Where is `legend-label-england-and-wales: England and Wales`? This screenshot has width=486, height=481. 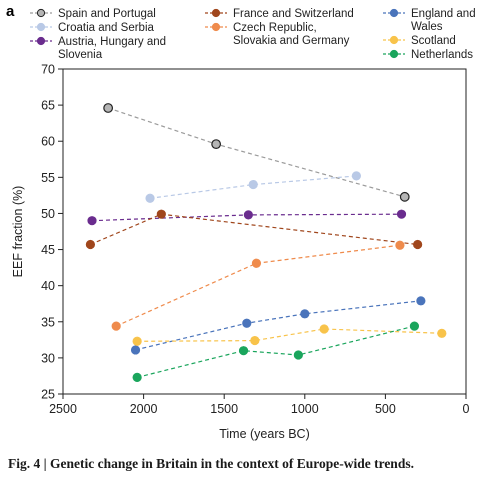
legend-label-england-and-wales: England and Wales is located at coordinates (443, 20).